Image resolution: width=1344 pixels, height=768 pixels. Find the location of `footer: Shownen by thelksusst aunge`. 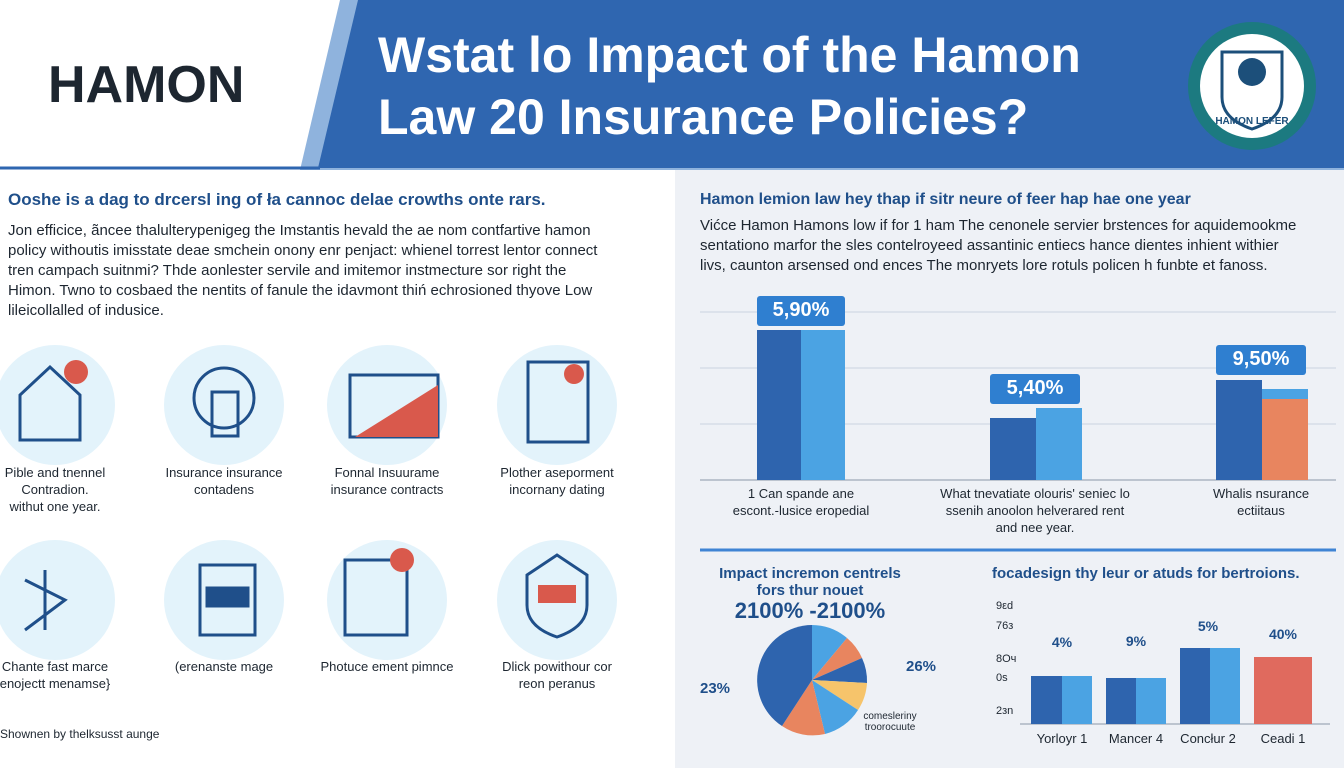

footer: Shownen by thelksusst aunge is located at coordinates (80, 734).